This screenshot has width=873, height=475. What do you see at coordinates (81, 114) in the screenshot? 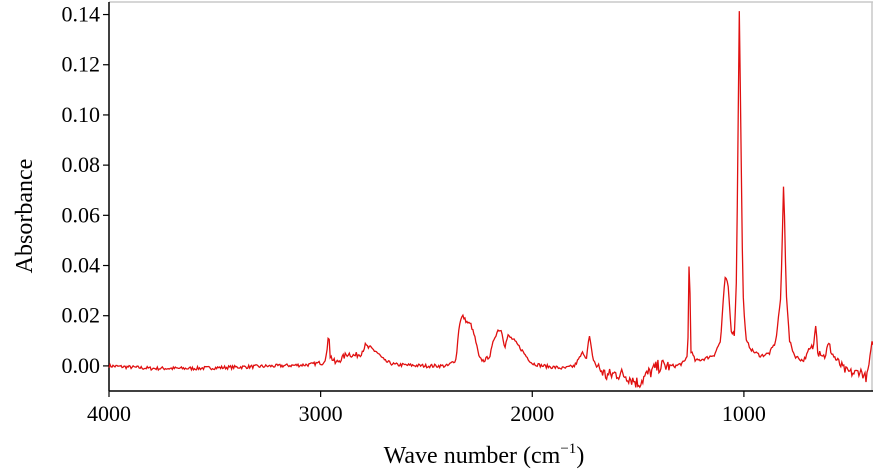
I see `y-tick-label: 0.10` at bounding box center [81, 114].